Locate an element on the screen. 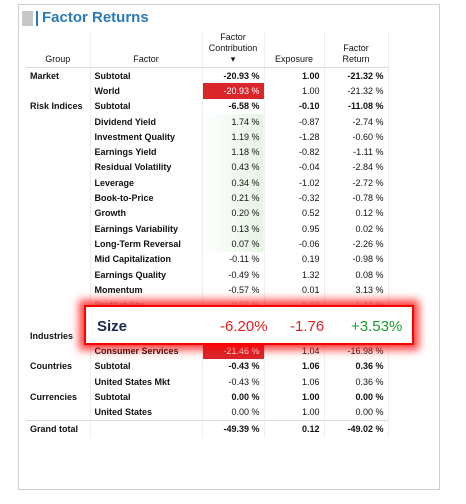 This screenshot has height=504, width=466. table-row: Leverage 0.34 % -1.02 -2.72 % is located at coordinates (207, 183).